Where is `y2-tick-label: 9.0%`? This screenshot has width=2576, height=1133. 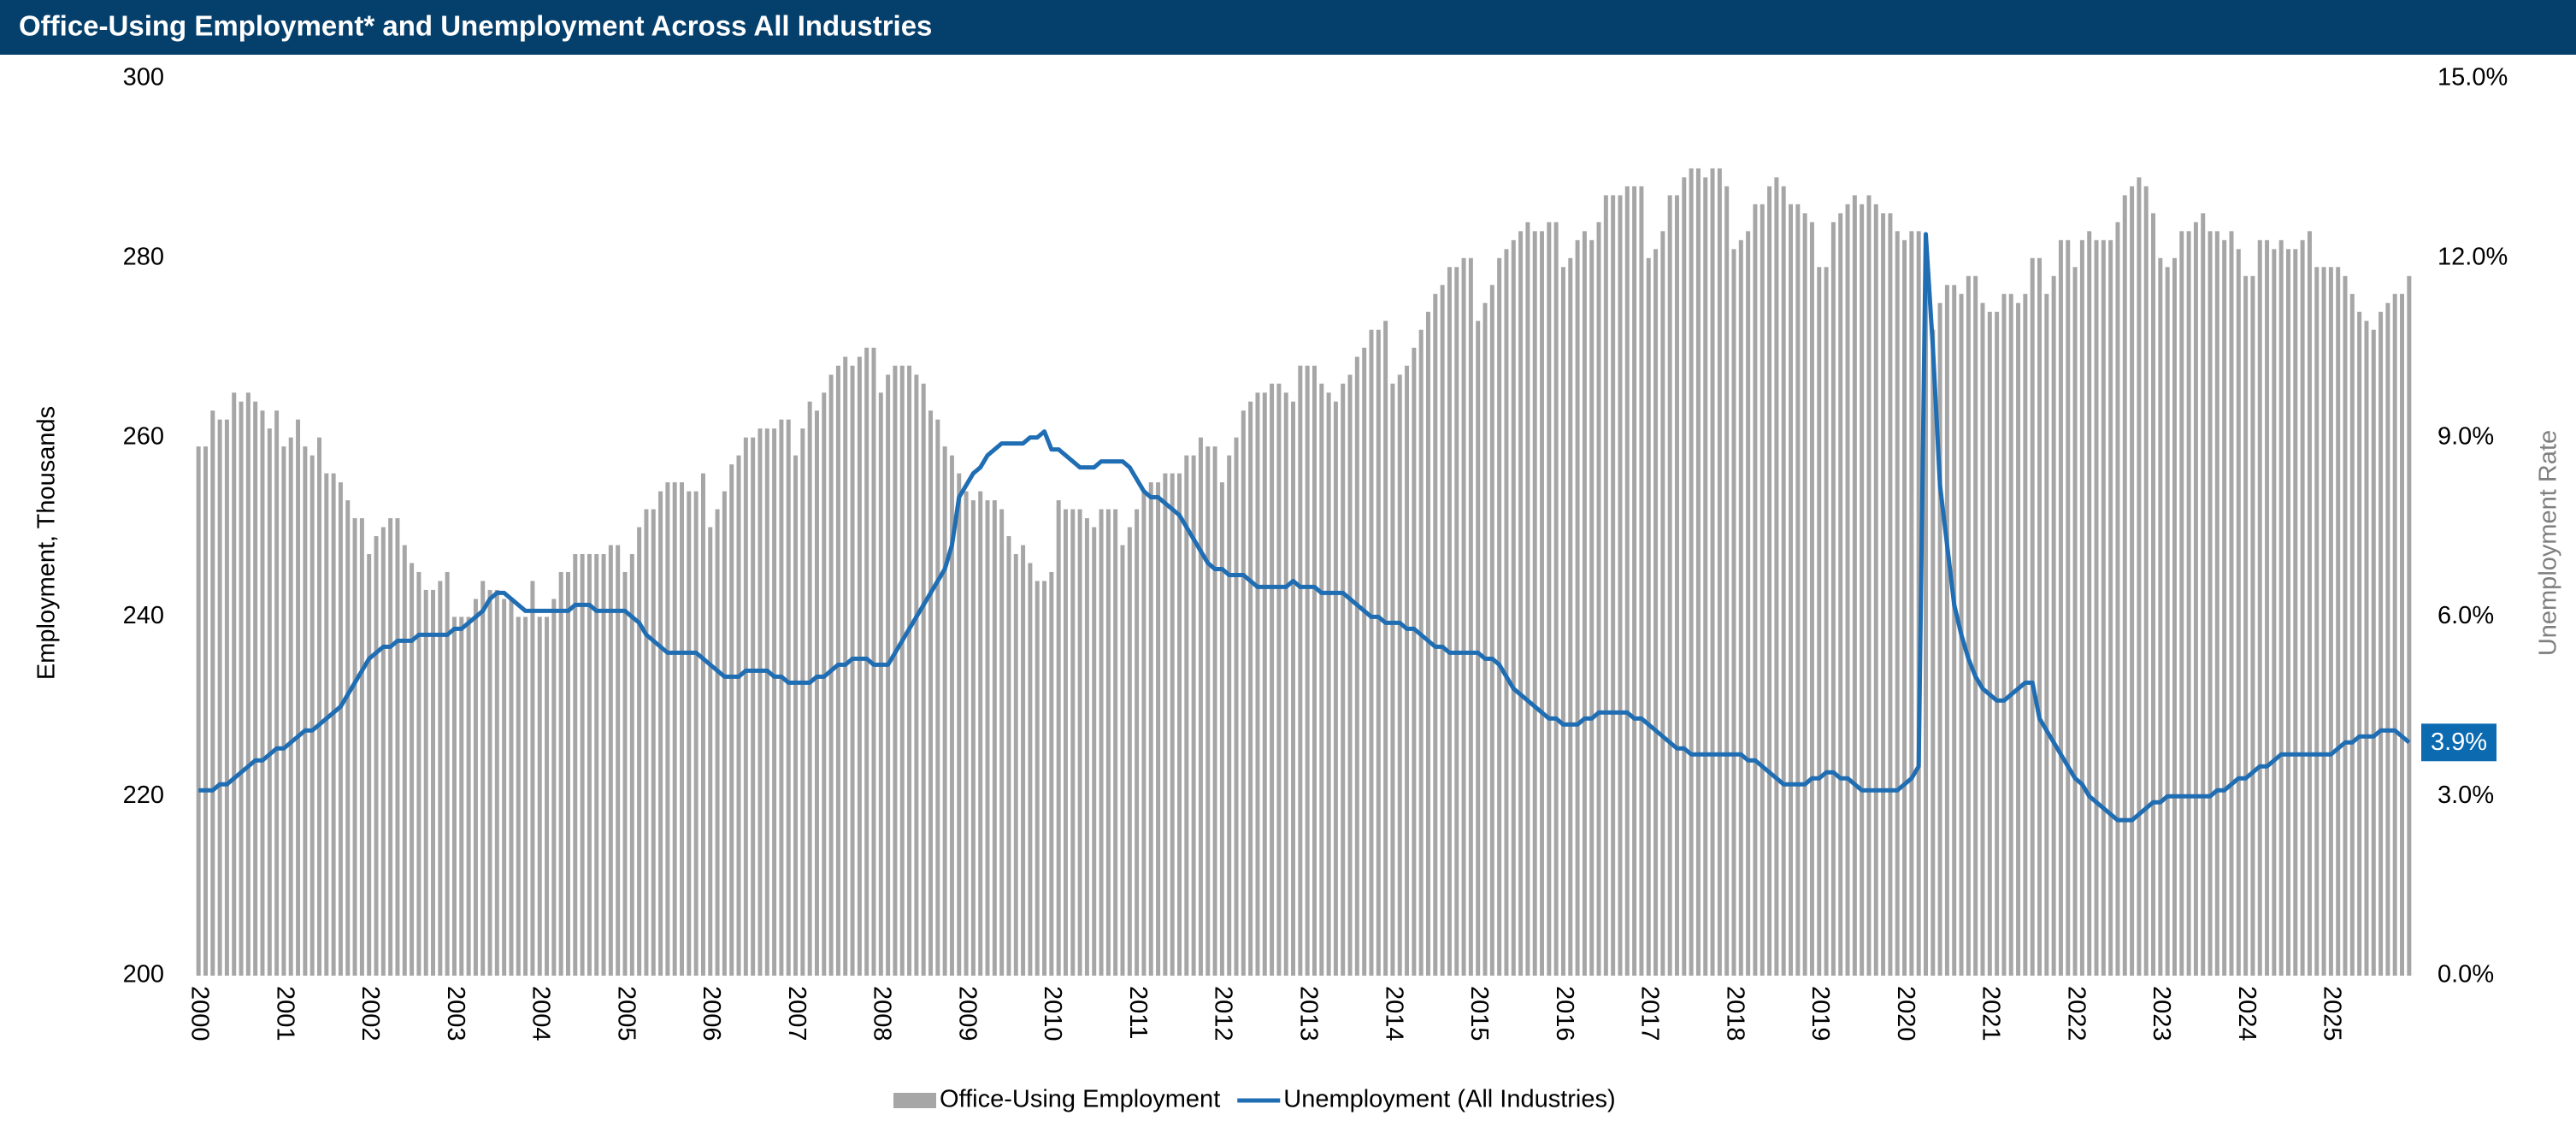
y2-tick-label: 9.0% is located at coordinates (2465, 436).